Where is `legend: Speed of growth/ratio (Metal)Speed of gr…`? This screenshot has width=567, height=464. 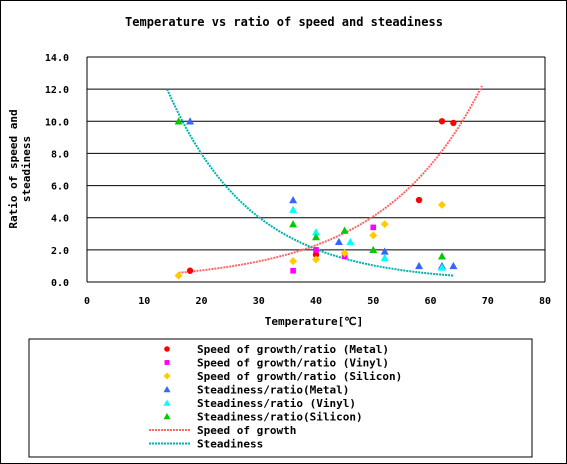
legend: Speed of growth/ratio (Metal)Speed of gr… is located at coordinates (275, 397).